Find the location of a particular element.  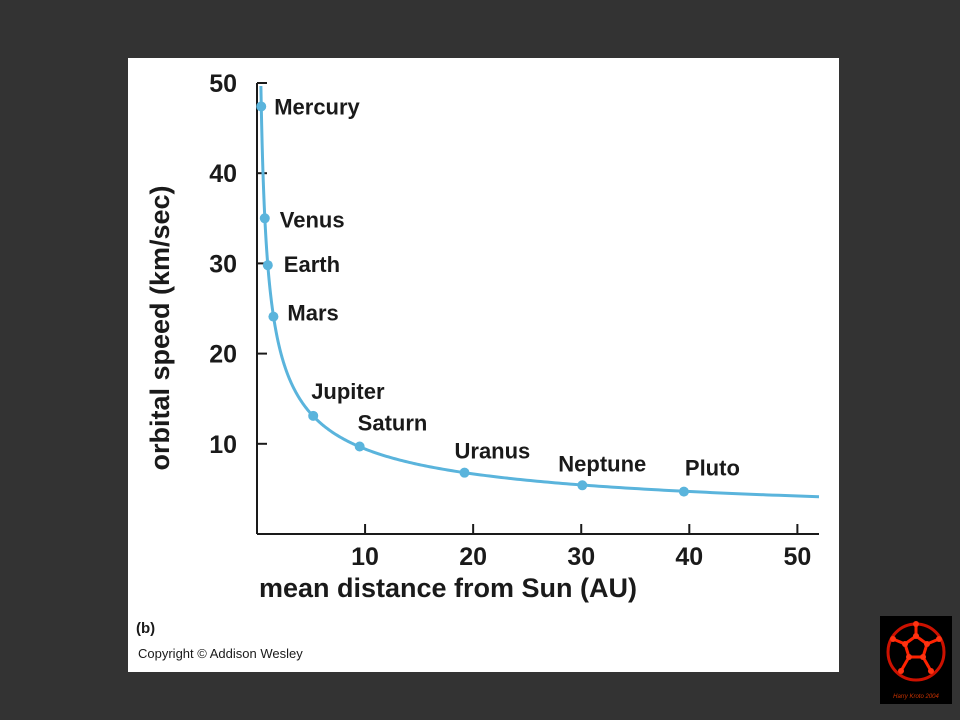

x-tick-label: 40 is located at coordinates (689, 557).